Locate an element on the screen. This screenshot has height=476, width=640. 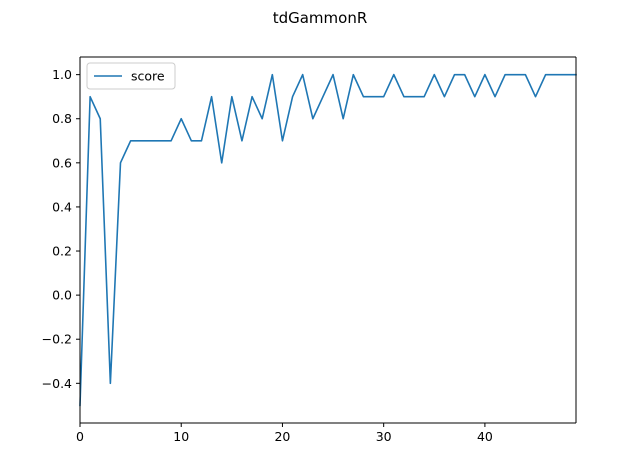
x-tick-label: 10 is located at coordinates (181, 436).